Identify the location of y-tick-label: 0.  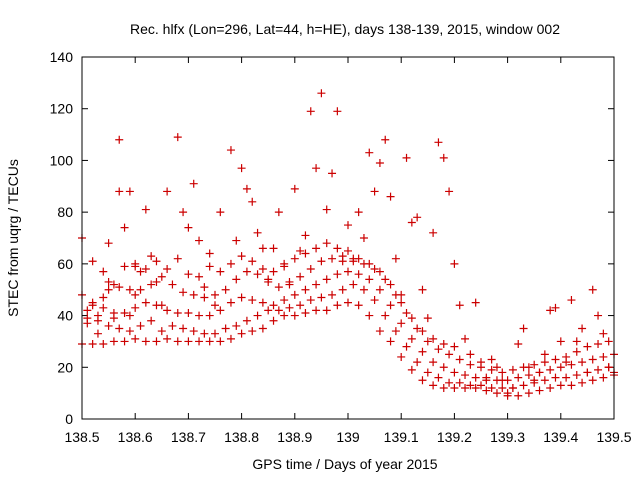
(69, 419).